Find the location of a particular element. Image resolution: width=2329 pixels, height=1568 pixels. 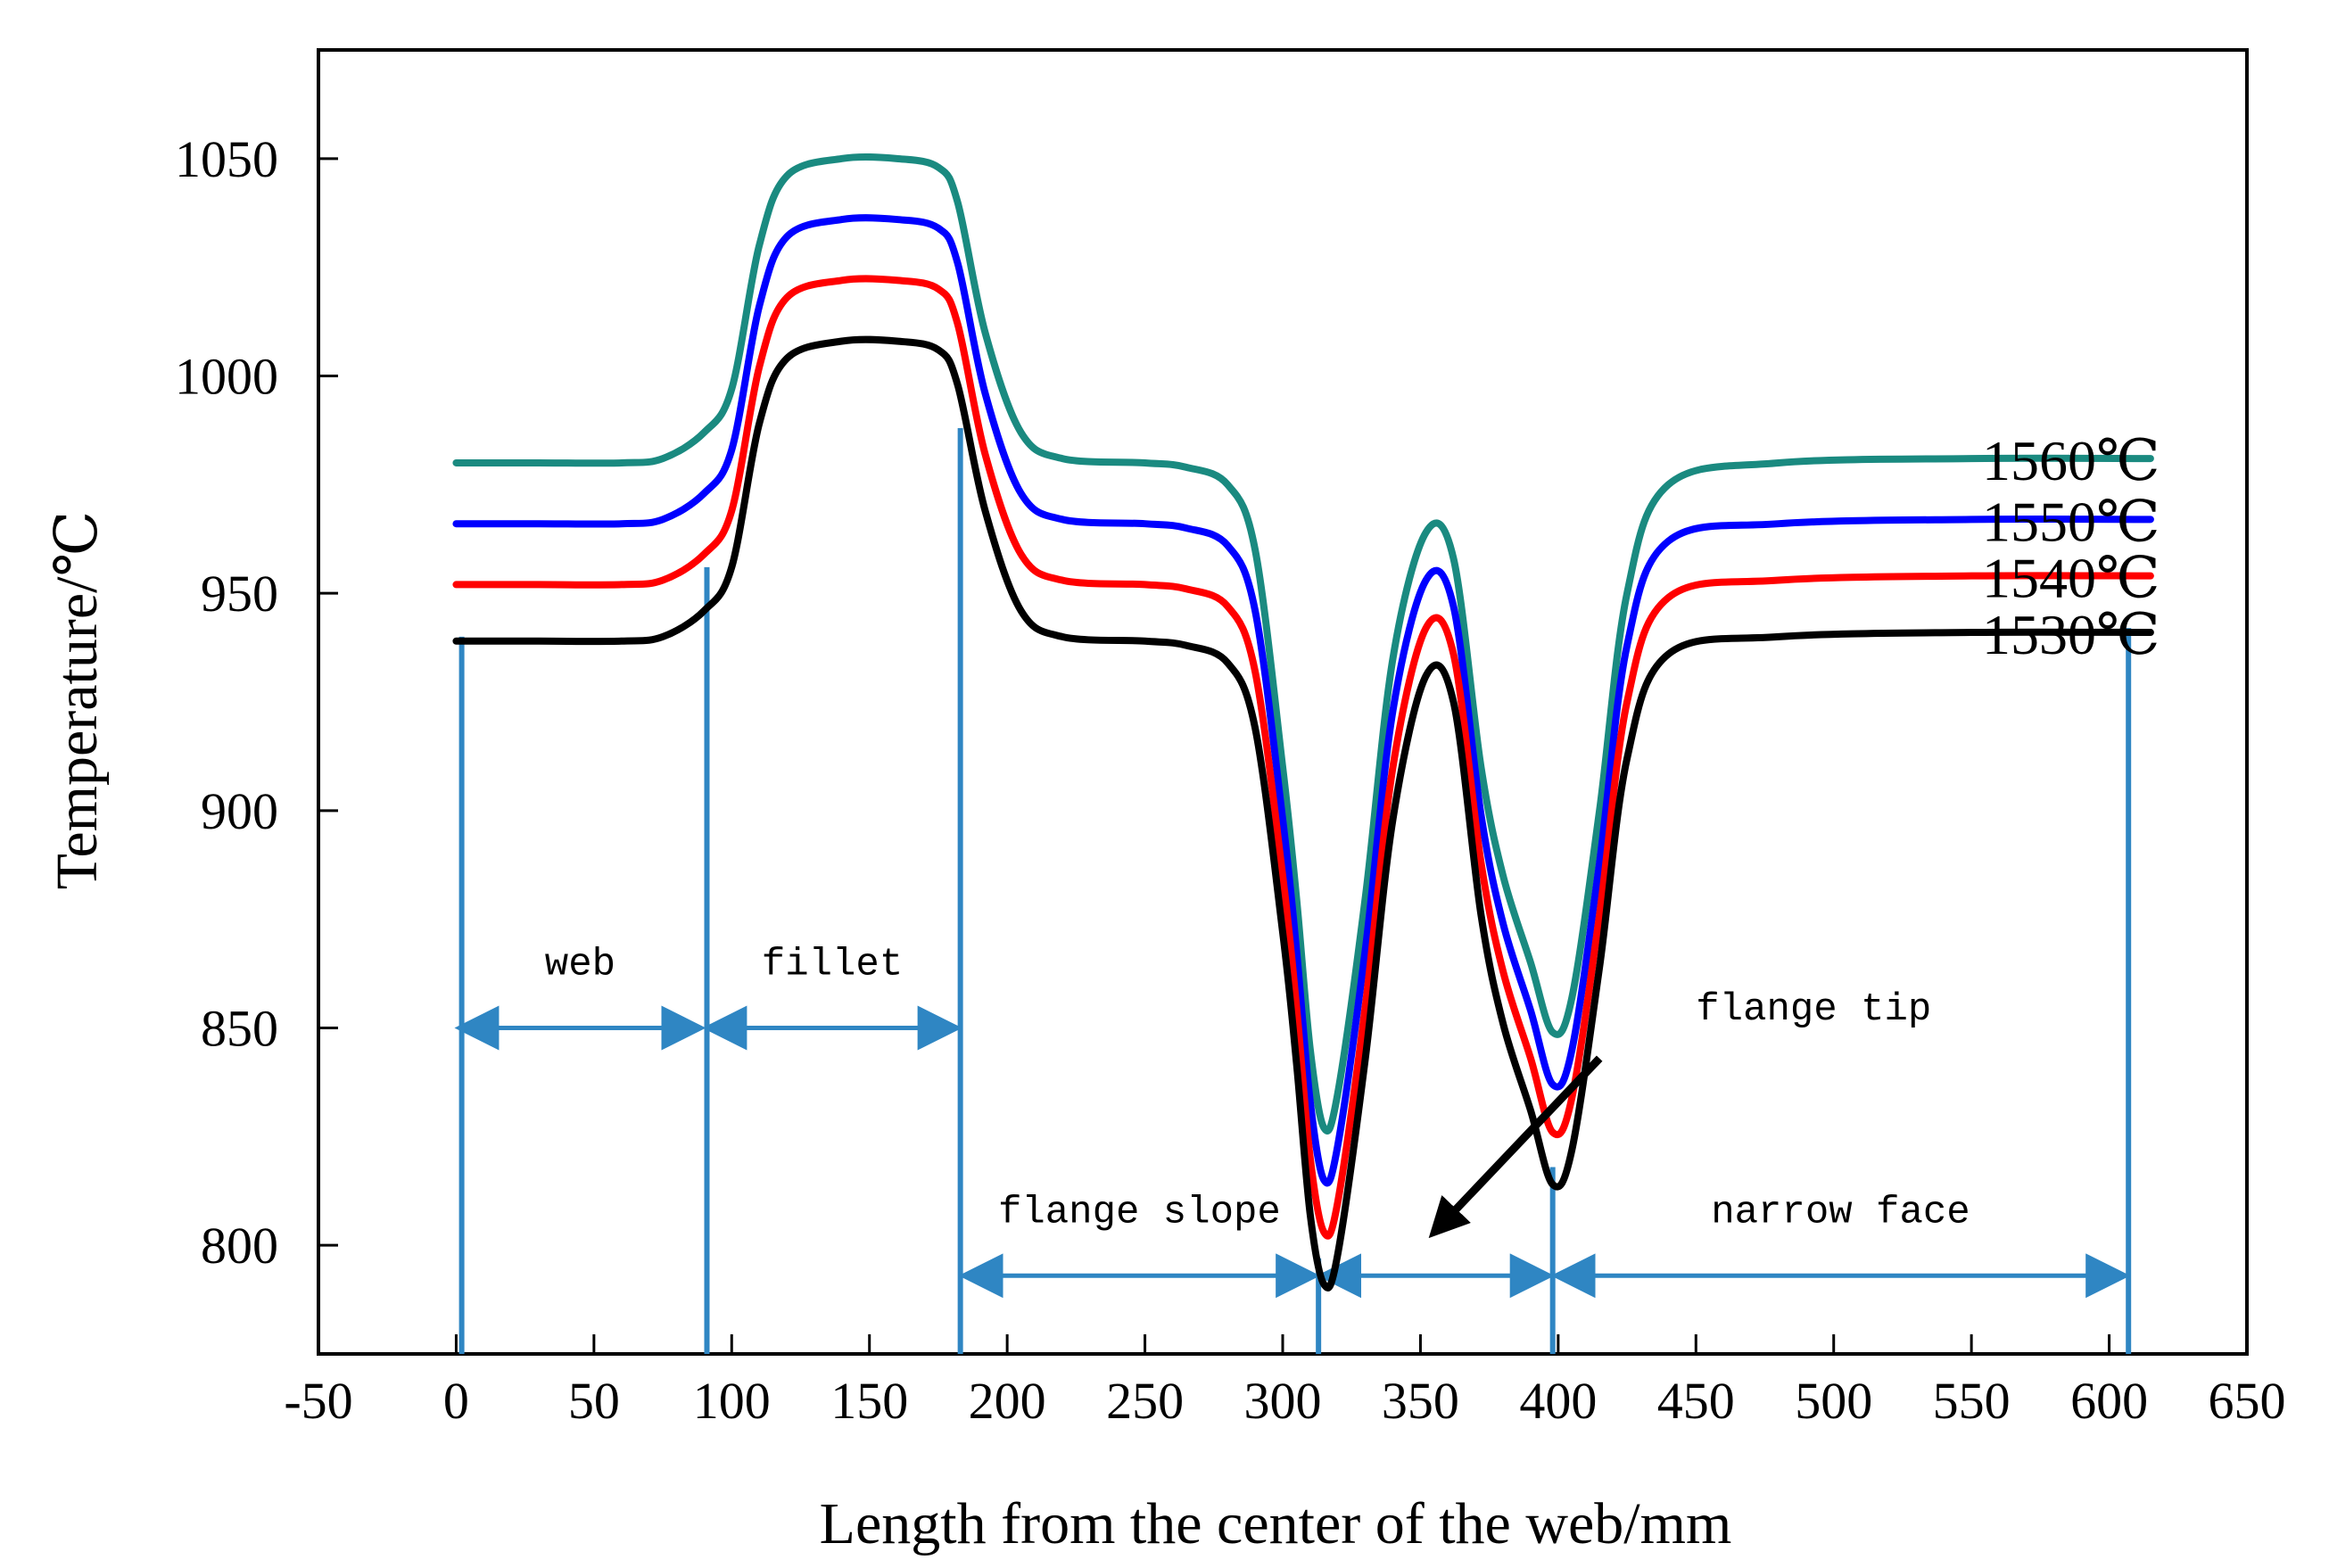

annotation: flange tip is located at coordinates (1679, 1113).